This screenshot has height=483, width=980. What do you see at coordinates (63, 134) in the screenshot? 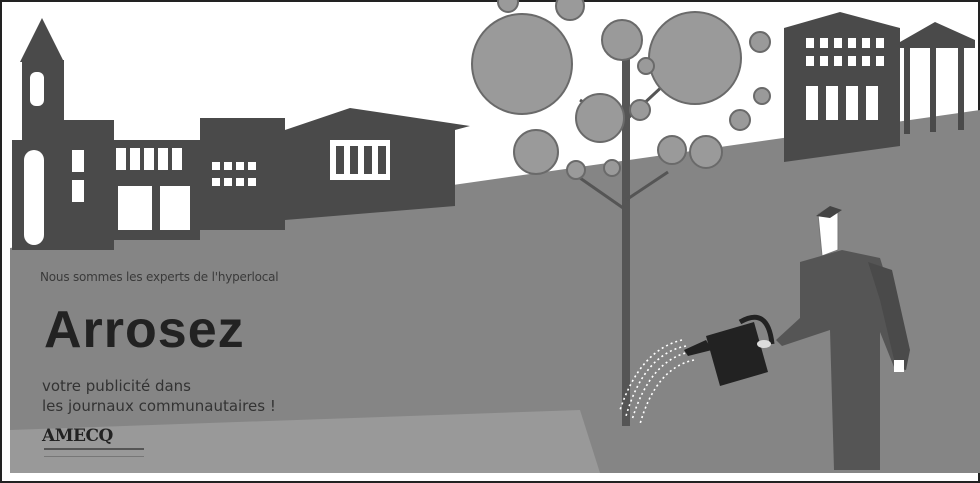
I see `church-icon` at bounding box center [63, 134].